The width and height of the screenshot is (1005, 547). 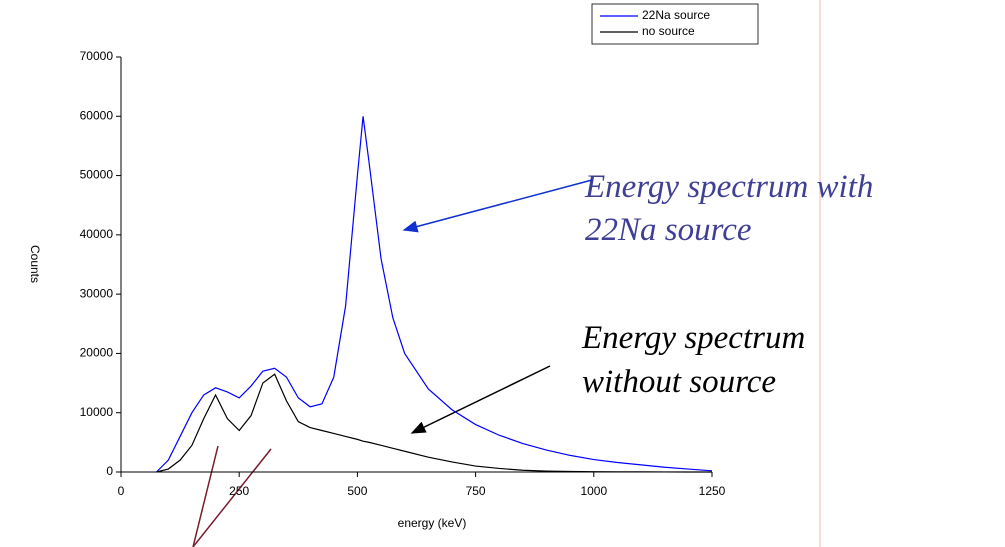 I want to click on y-tick-label: 70000, so click(x=97, y=56).